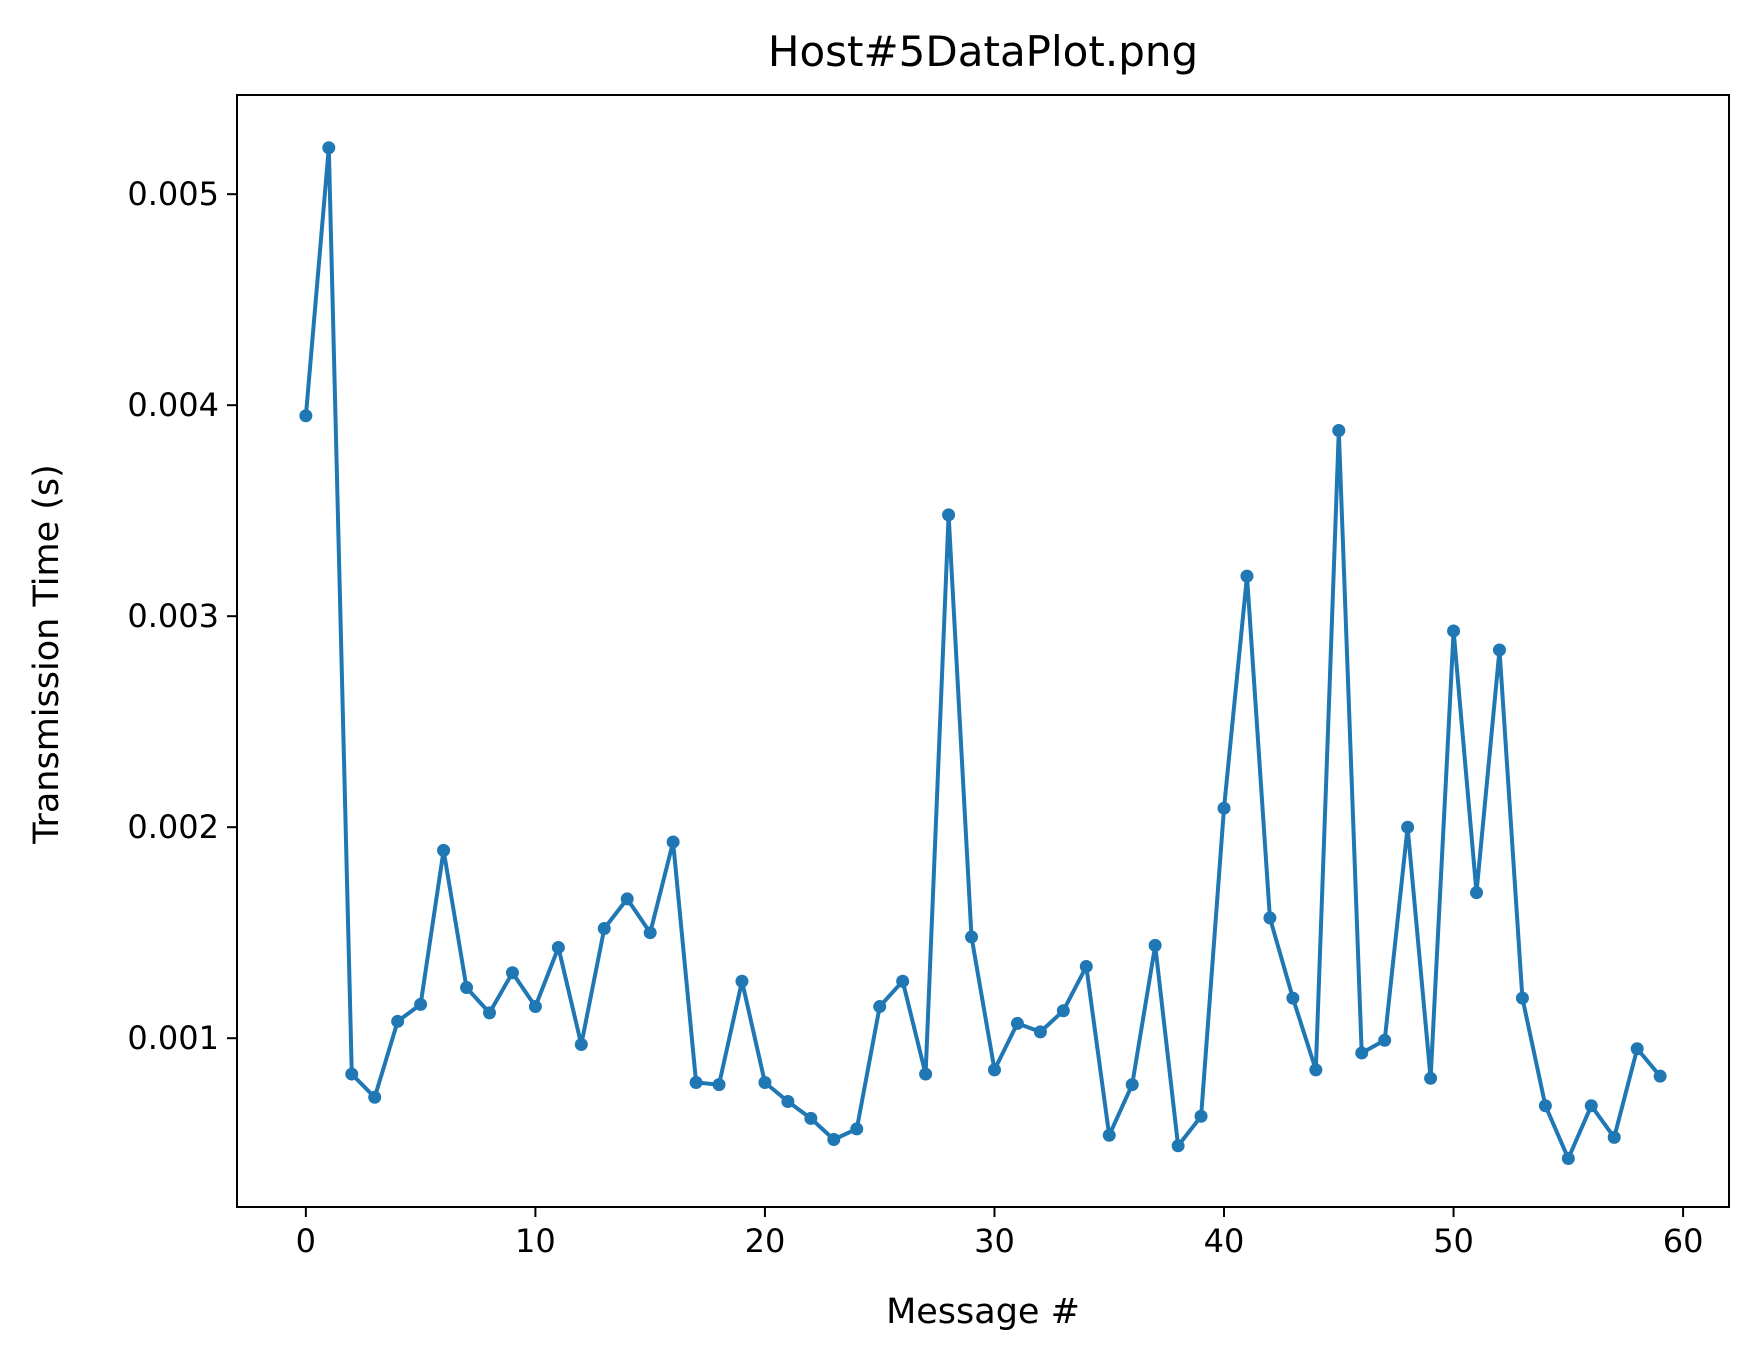 This screenshot has width=1755, height=1361. What do you see at coordinates (173, 616) in the screenshot?
I see `y-tick-label: 0.003` at bounding box center [173, 616].